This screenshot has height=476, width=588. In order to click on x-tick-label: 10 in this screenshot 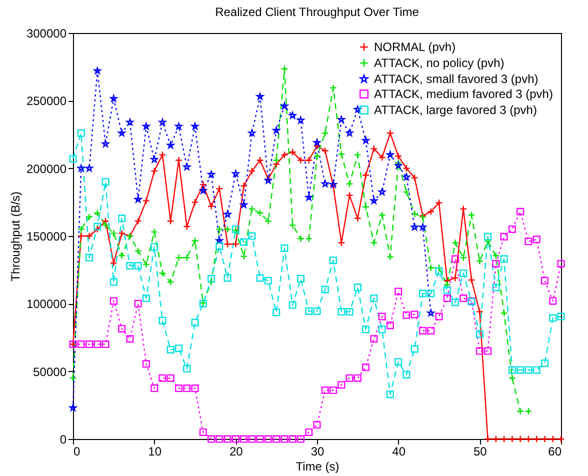, I will do `click(155, 451)`.